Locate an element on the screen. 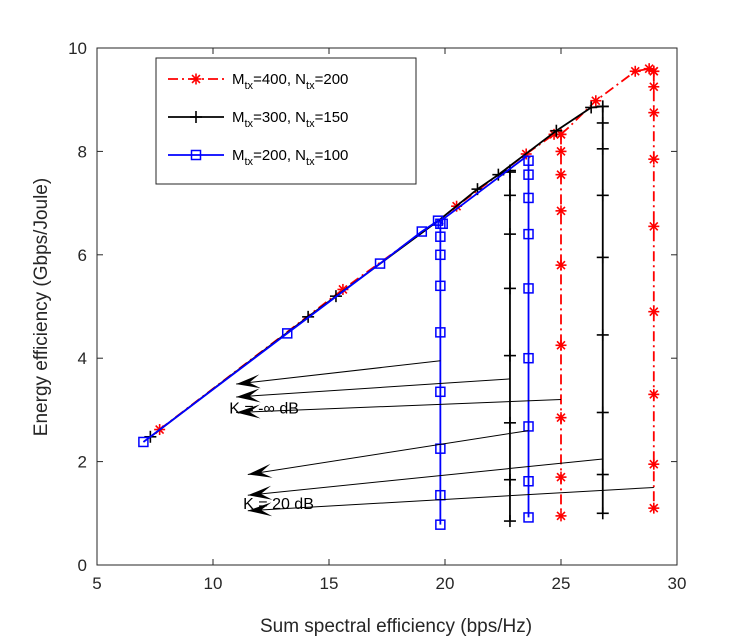 The image size is (747, 640). legend-text-part: =150 is located at coordinates (332, 117).